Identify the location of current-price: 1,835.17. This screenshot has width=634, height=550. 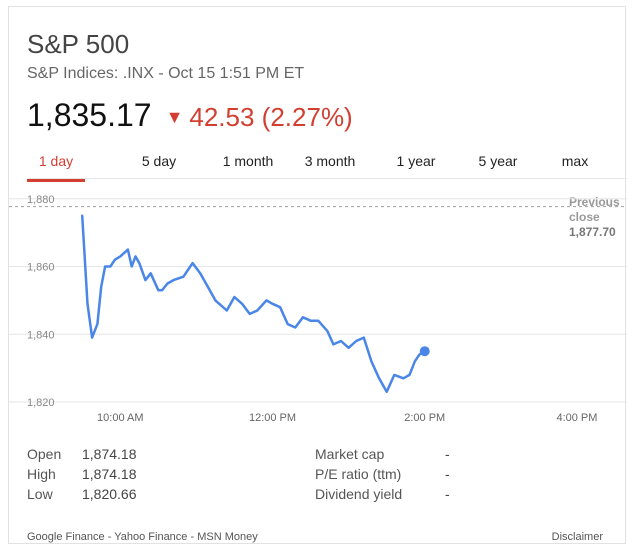
(89, 115).